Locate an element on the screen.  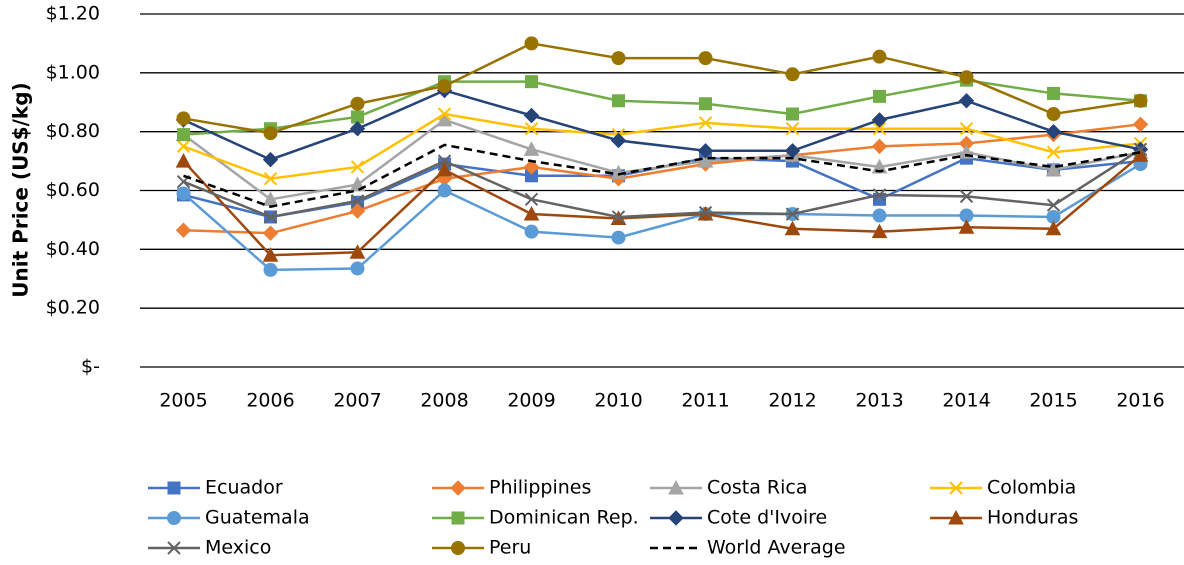
y-tick-label: $1.20 is located at coordinates (73, 14).